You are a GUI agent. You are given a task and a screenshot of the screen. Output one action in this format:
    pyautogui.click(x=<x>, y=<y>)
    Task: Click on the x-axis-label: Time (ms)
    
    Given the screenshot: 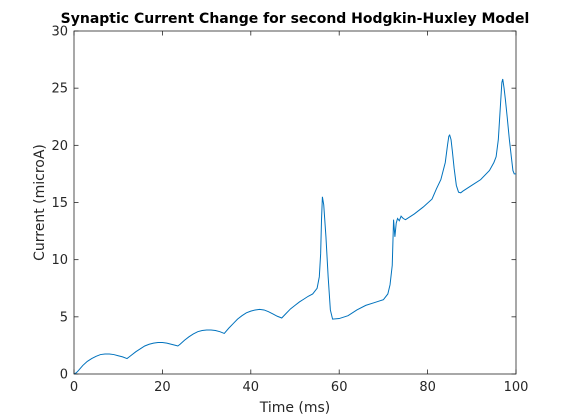 What is the action you would take?
    pyautogui.click(x=295, y=408)
    